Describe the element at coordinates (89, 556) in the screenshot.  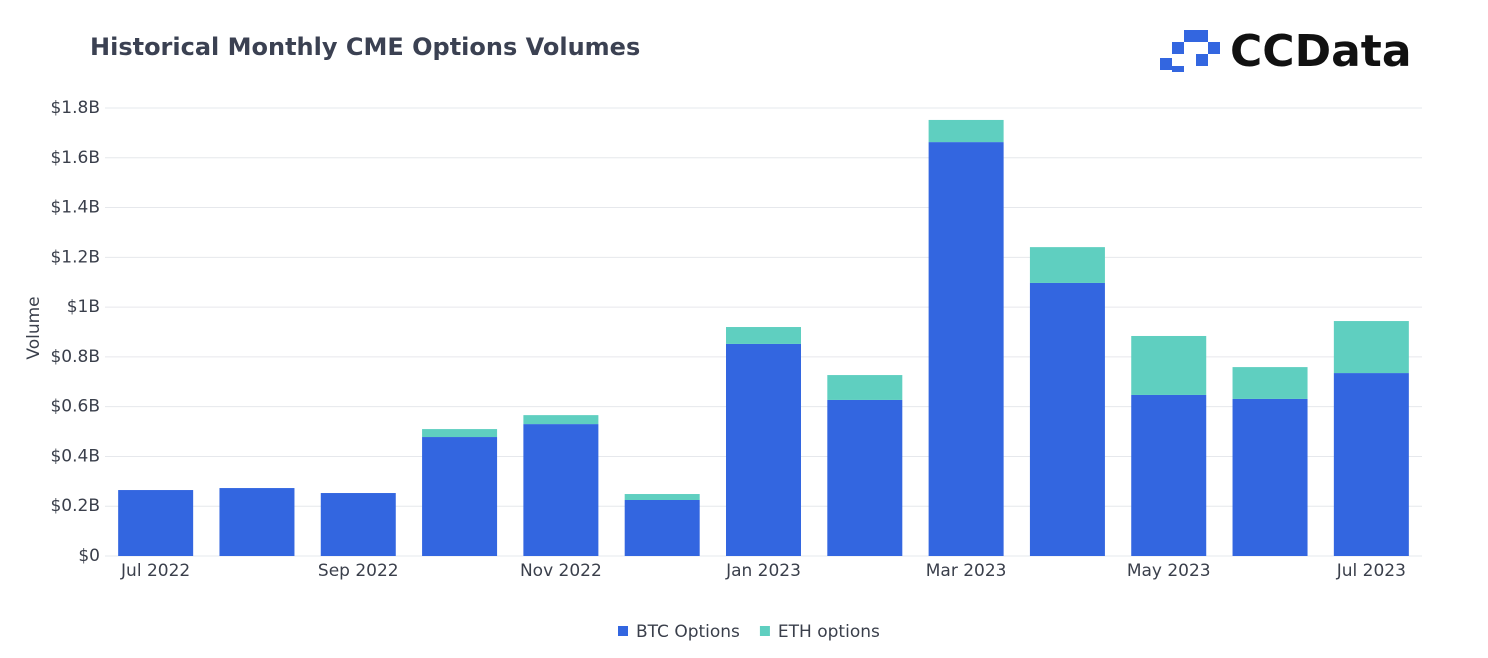
I see `y-tick-label: $0` at that location.